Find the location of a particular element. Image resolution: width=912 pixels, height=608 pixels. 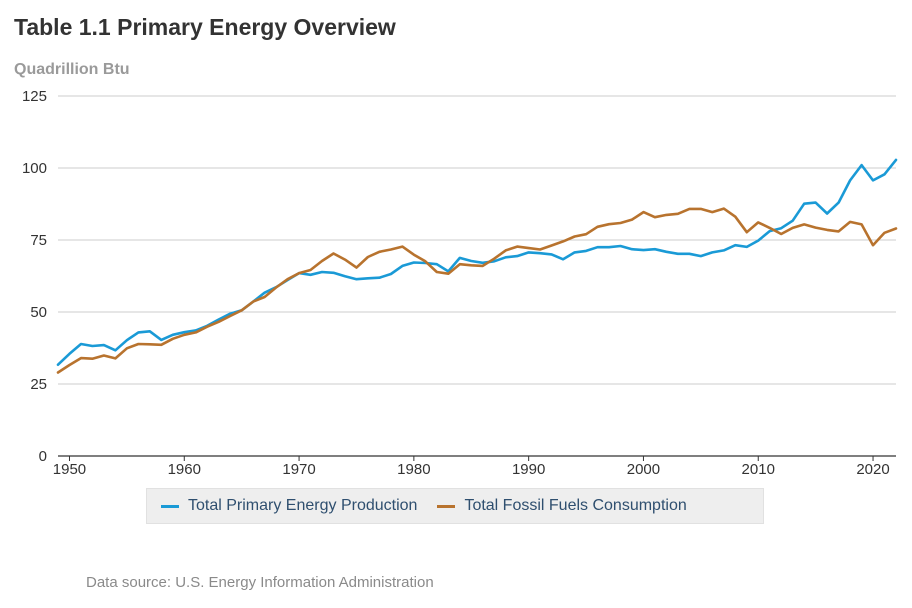

legend-label-production: Total Primary Energy Production is located at coordinates (303, 505).